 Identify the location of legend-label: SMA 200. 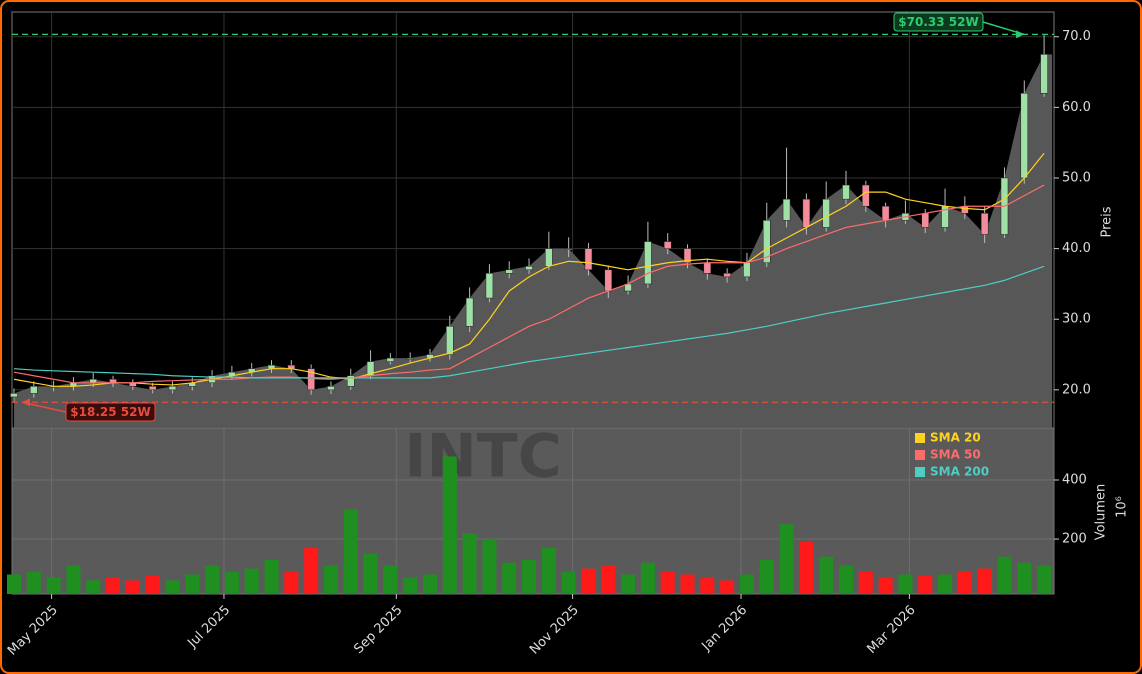
(959, 472).